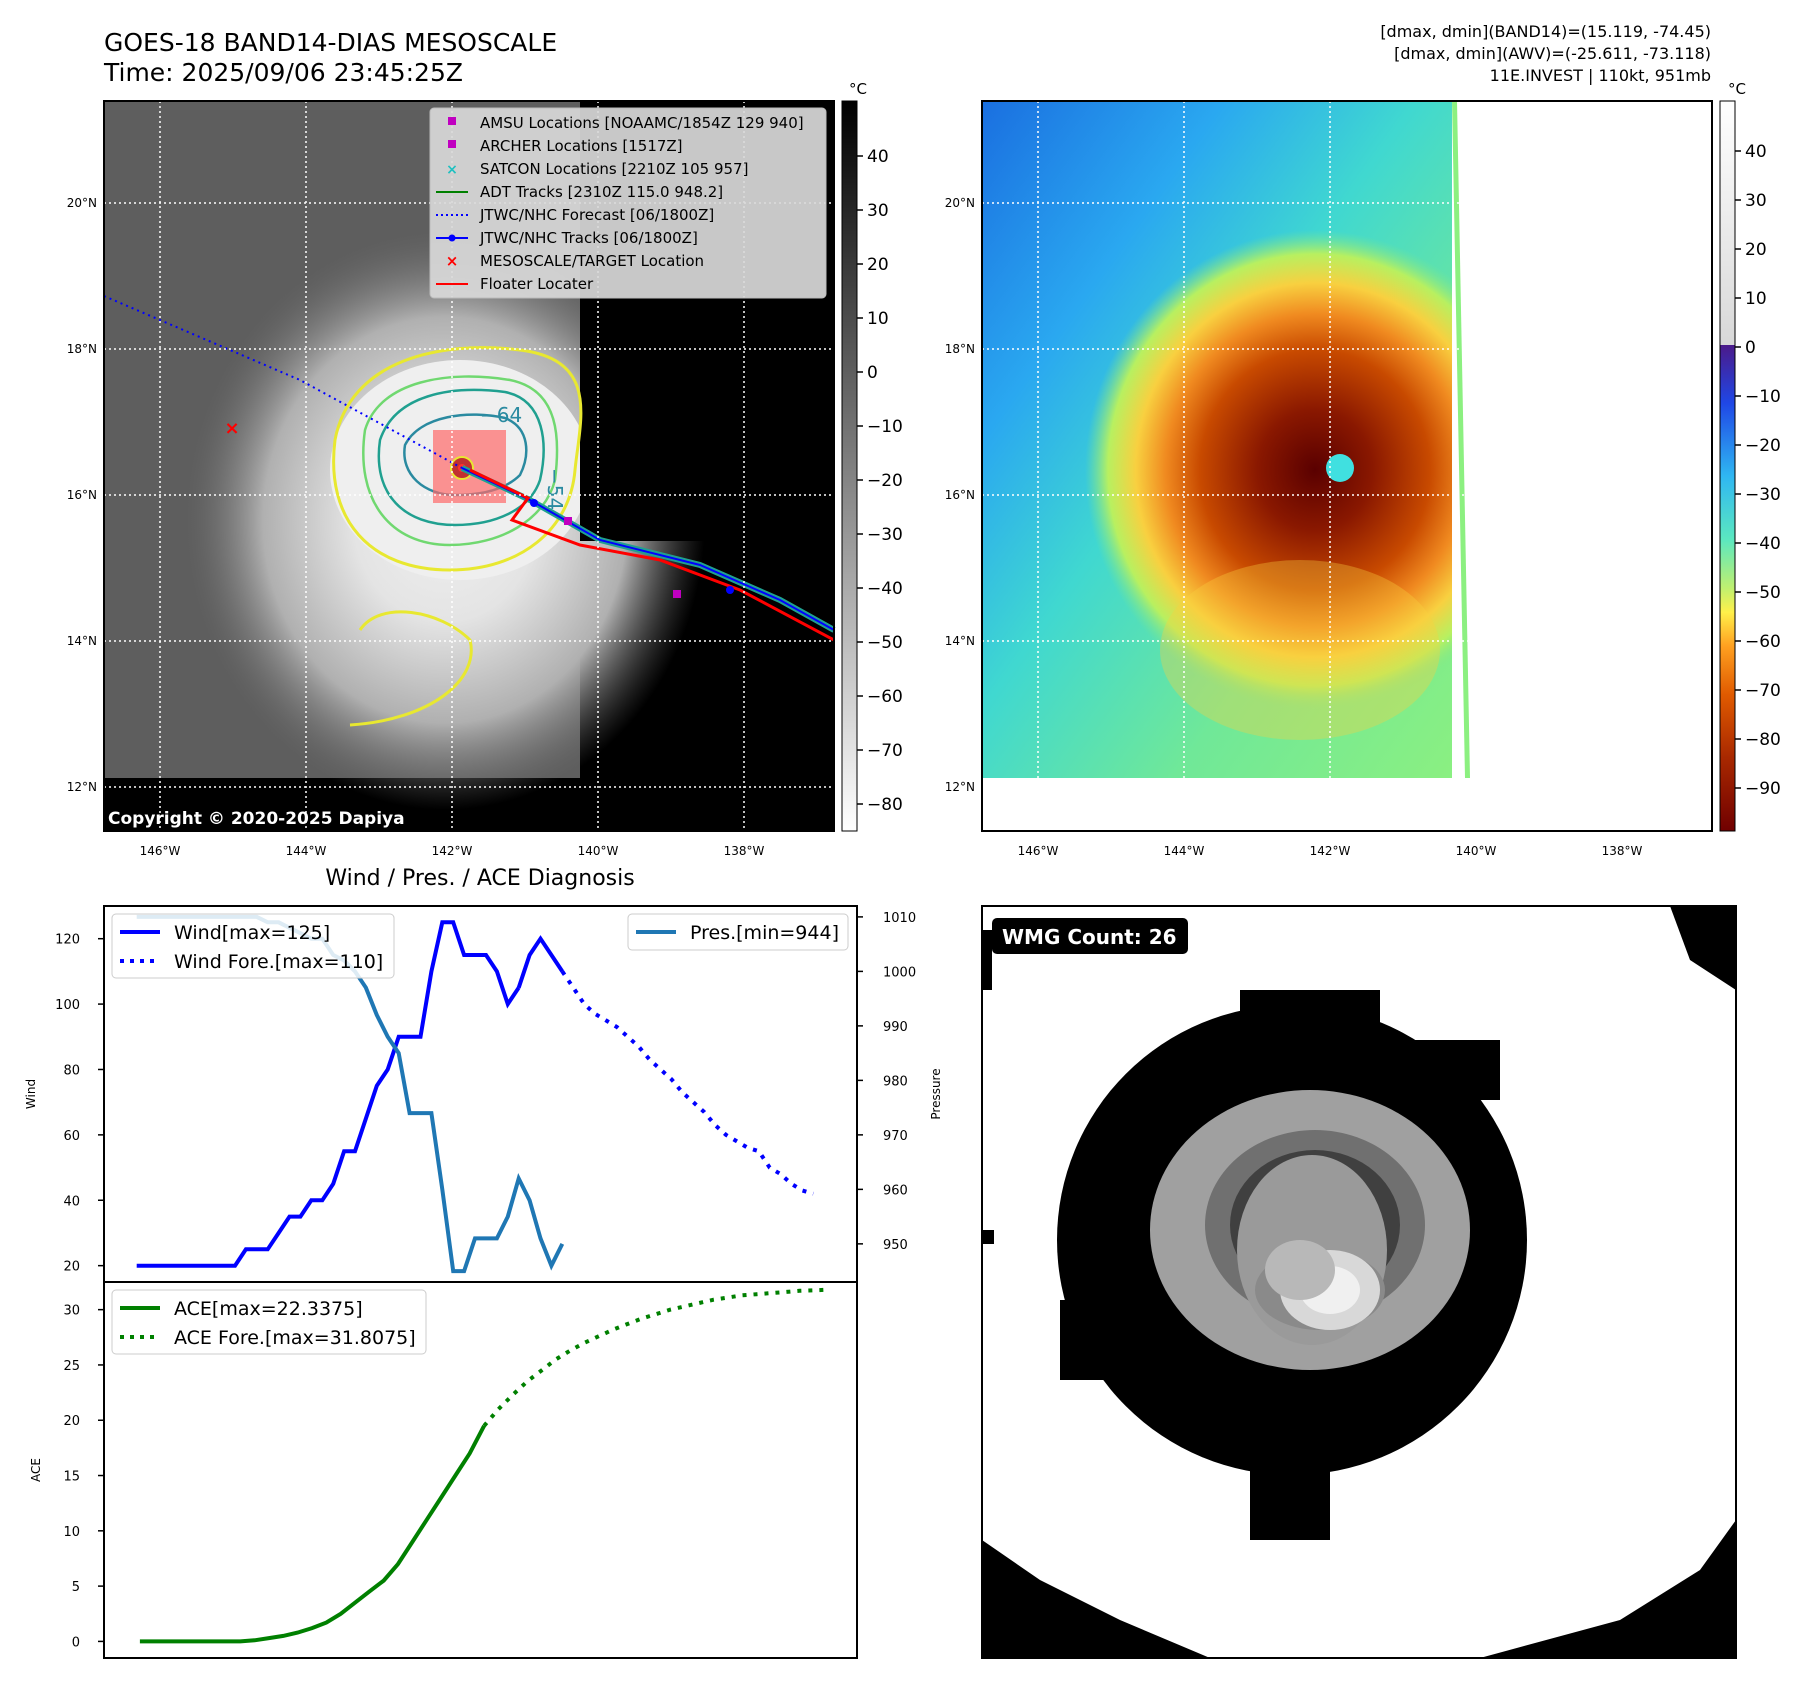  What do you see at coordinates (895, 1027) in the screenshot?
I see `pressure-ytick-label: 990` at bounding box center [895, 1027].